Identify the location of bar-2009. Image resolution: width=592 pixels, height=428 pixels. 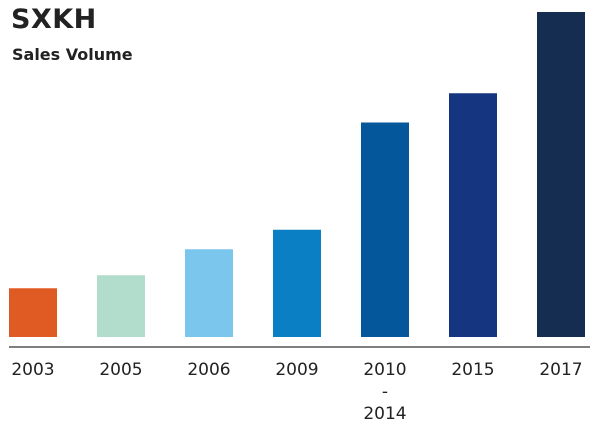
(297, 283).